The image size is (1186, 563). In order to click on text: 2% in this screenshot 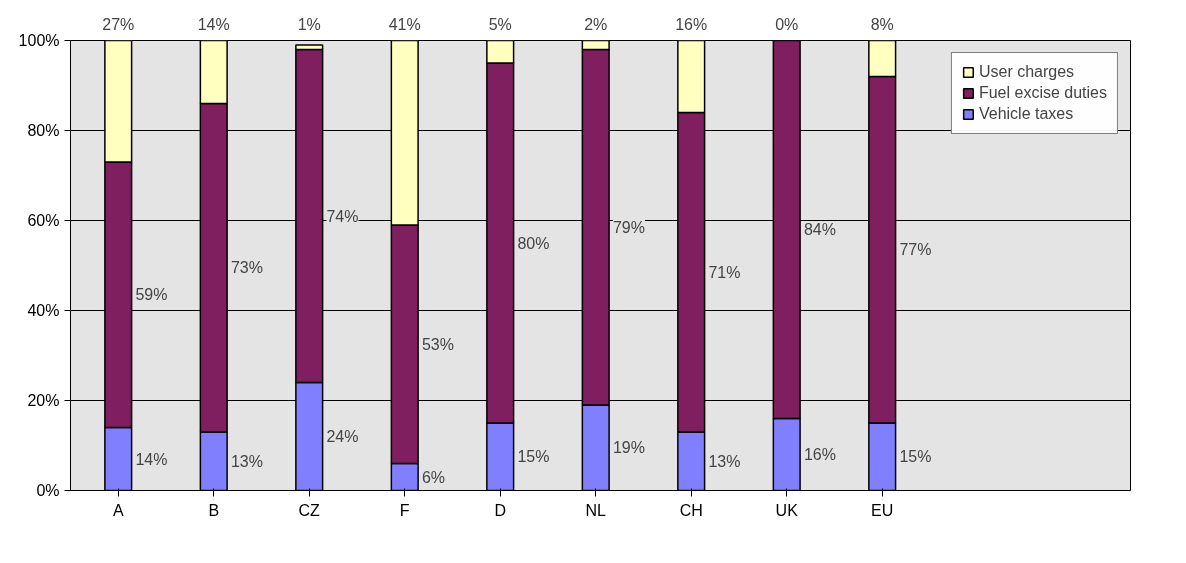, I will do `click(596, 24)`.